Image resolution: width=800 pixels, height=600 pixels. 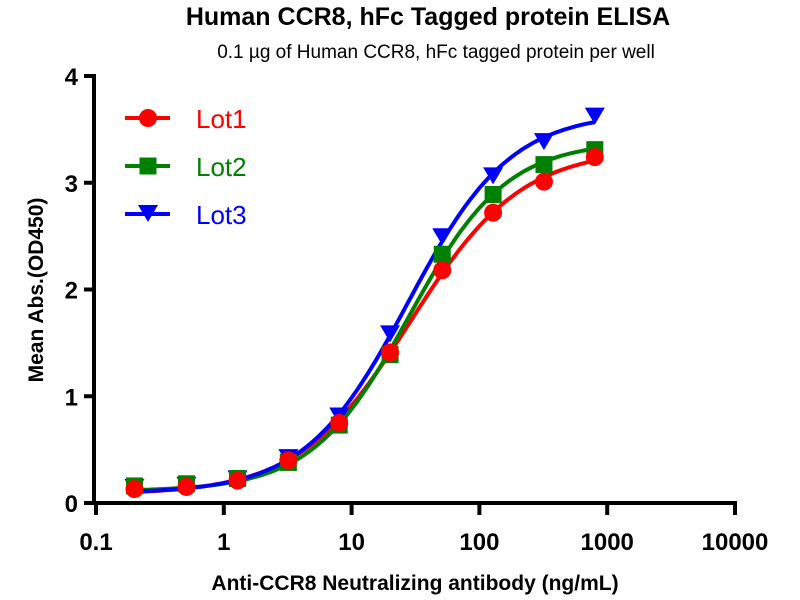 What do you see at coordinates (71, 184) in the screenshot?
I see `y-tick-label: 3` at bounding box center [71, 184].